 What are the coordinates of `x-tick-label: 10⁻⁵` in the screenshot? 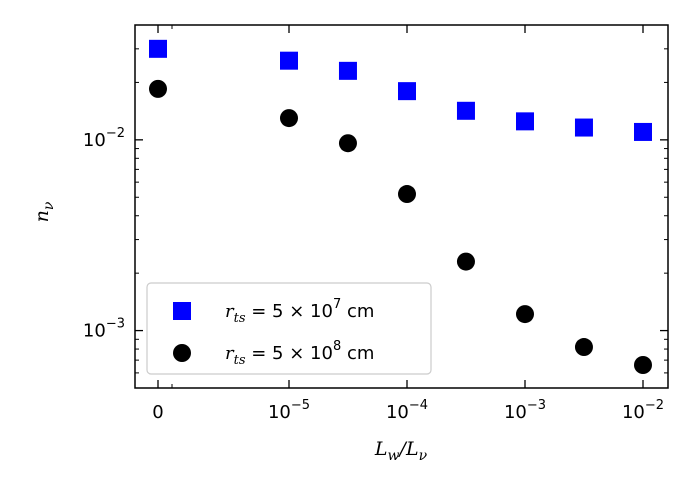 It's located at (289, 410).